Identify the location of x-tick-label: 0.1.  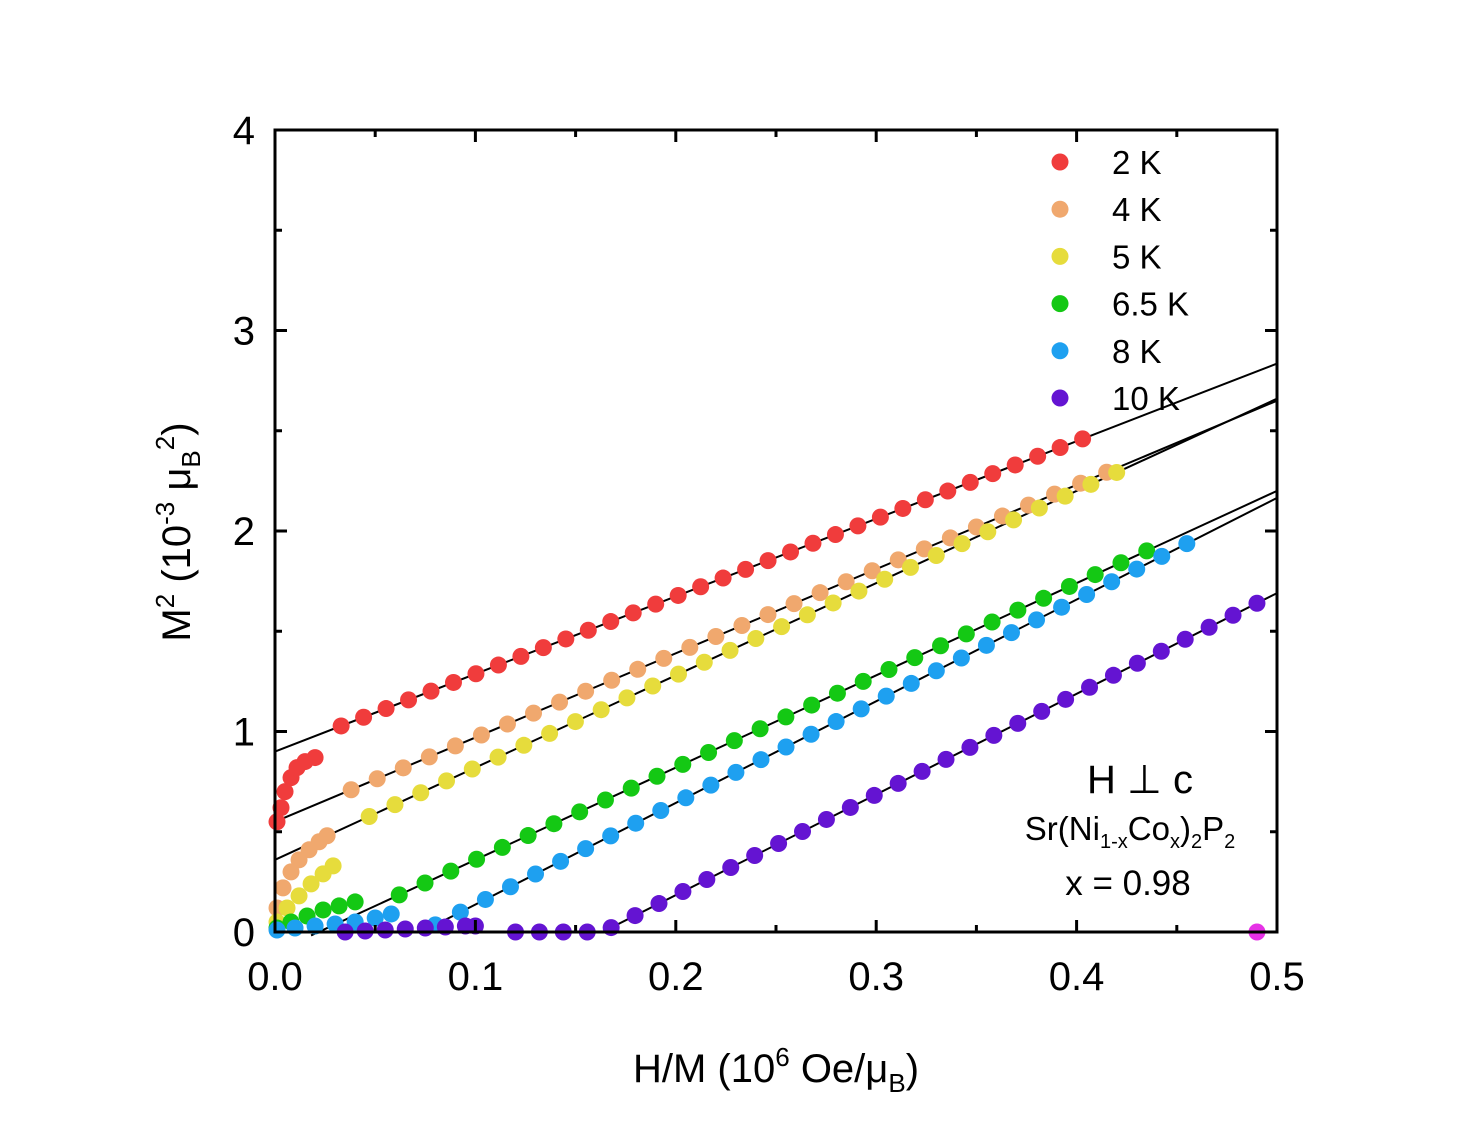
(476, 977).